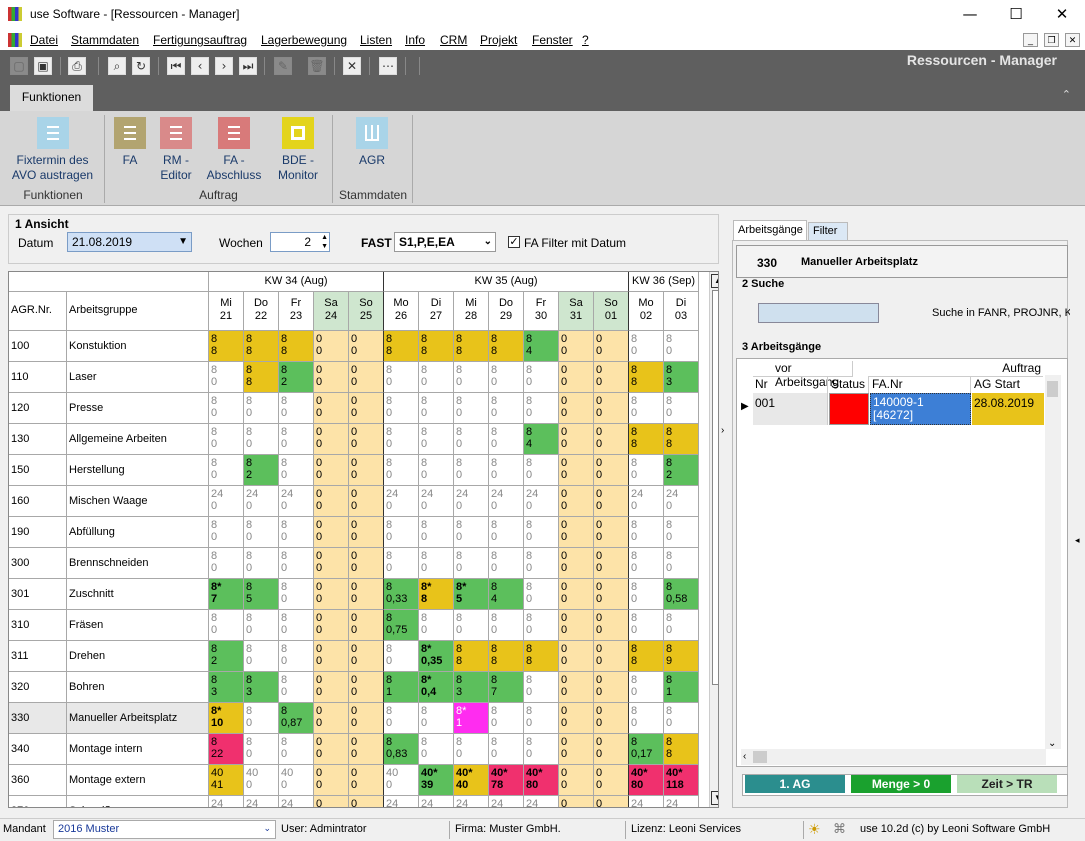 The width and height of the screenshot is (1085, 841). I want to click on right-splitter-icon: ◂, so click(1077, 540).